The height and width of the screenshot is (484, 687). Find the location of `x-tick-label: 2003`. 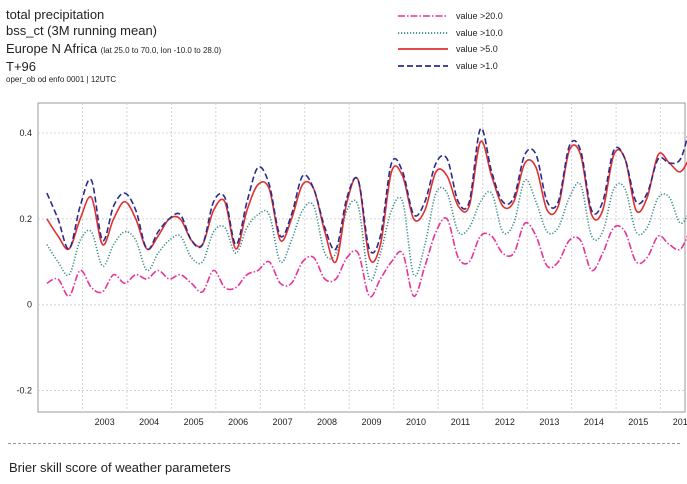

x-tick-label: 2003 is located at coordinates (105, 422).